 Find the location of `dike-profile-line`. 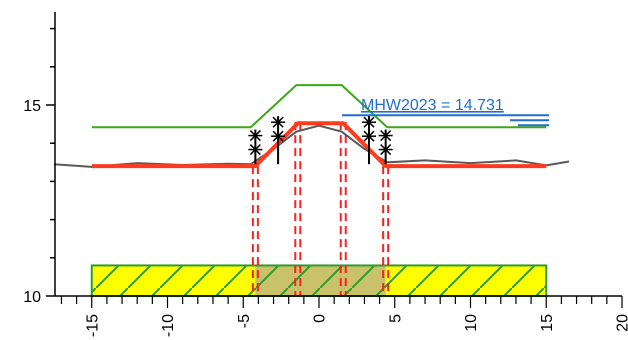

dike-profile-line is located at coordinates (319, 145).